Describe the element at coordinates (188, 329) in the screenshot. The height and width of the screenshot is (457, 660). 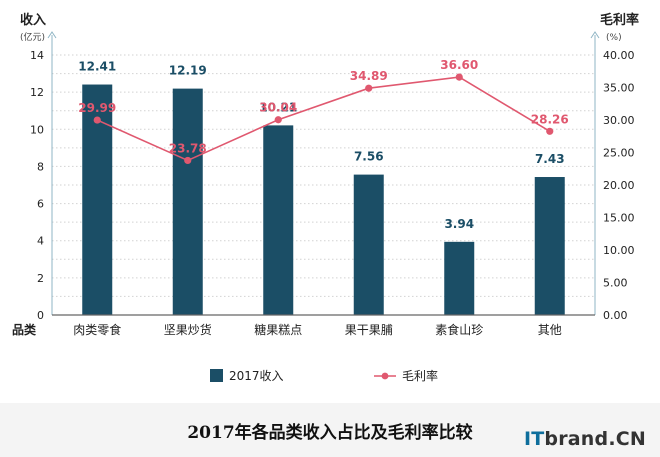
I see `category-label-1: 坚果炒货` at that location.